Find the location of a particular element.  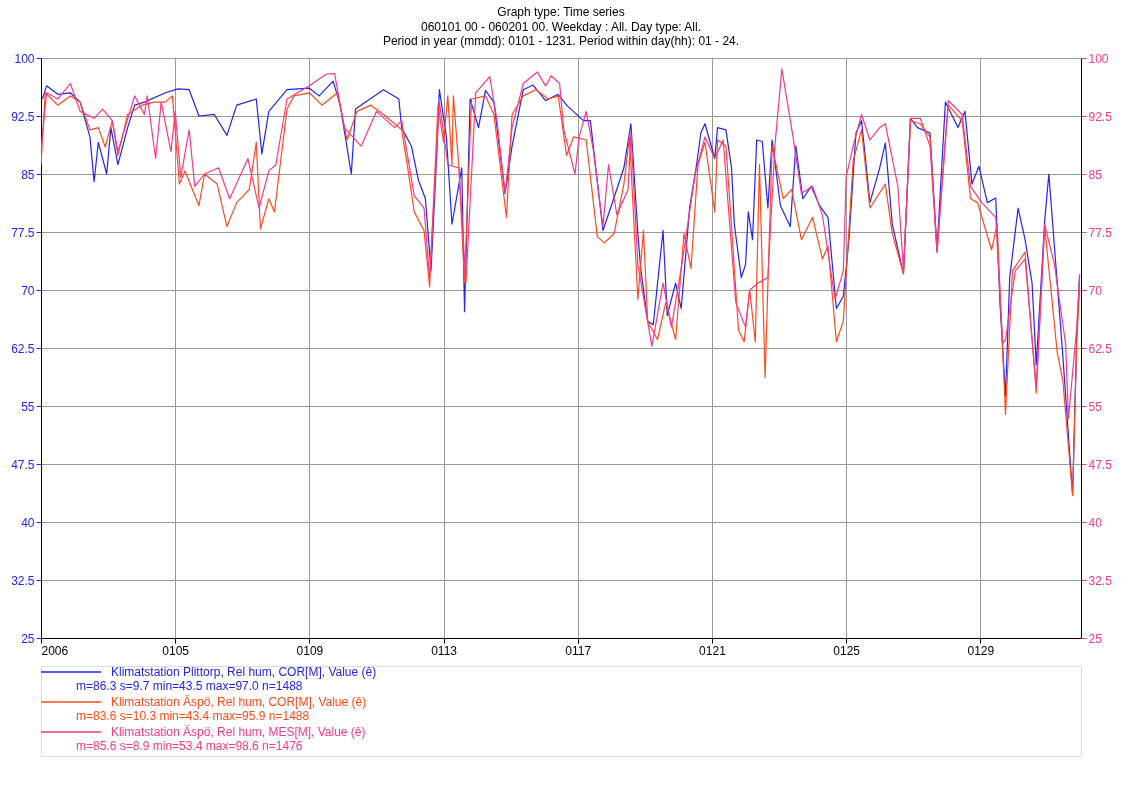

x-tick-label: 0121 is located at coordinates (713, 650).